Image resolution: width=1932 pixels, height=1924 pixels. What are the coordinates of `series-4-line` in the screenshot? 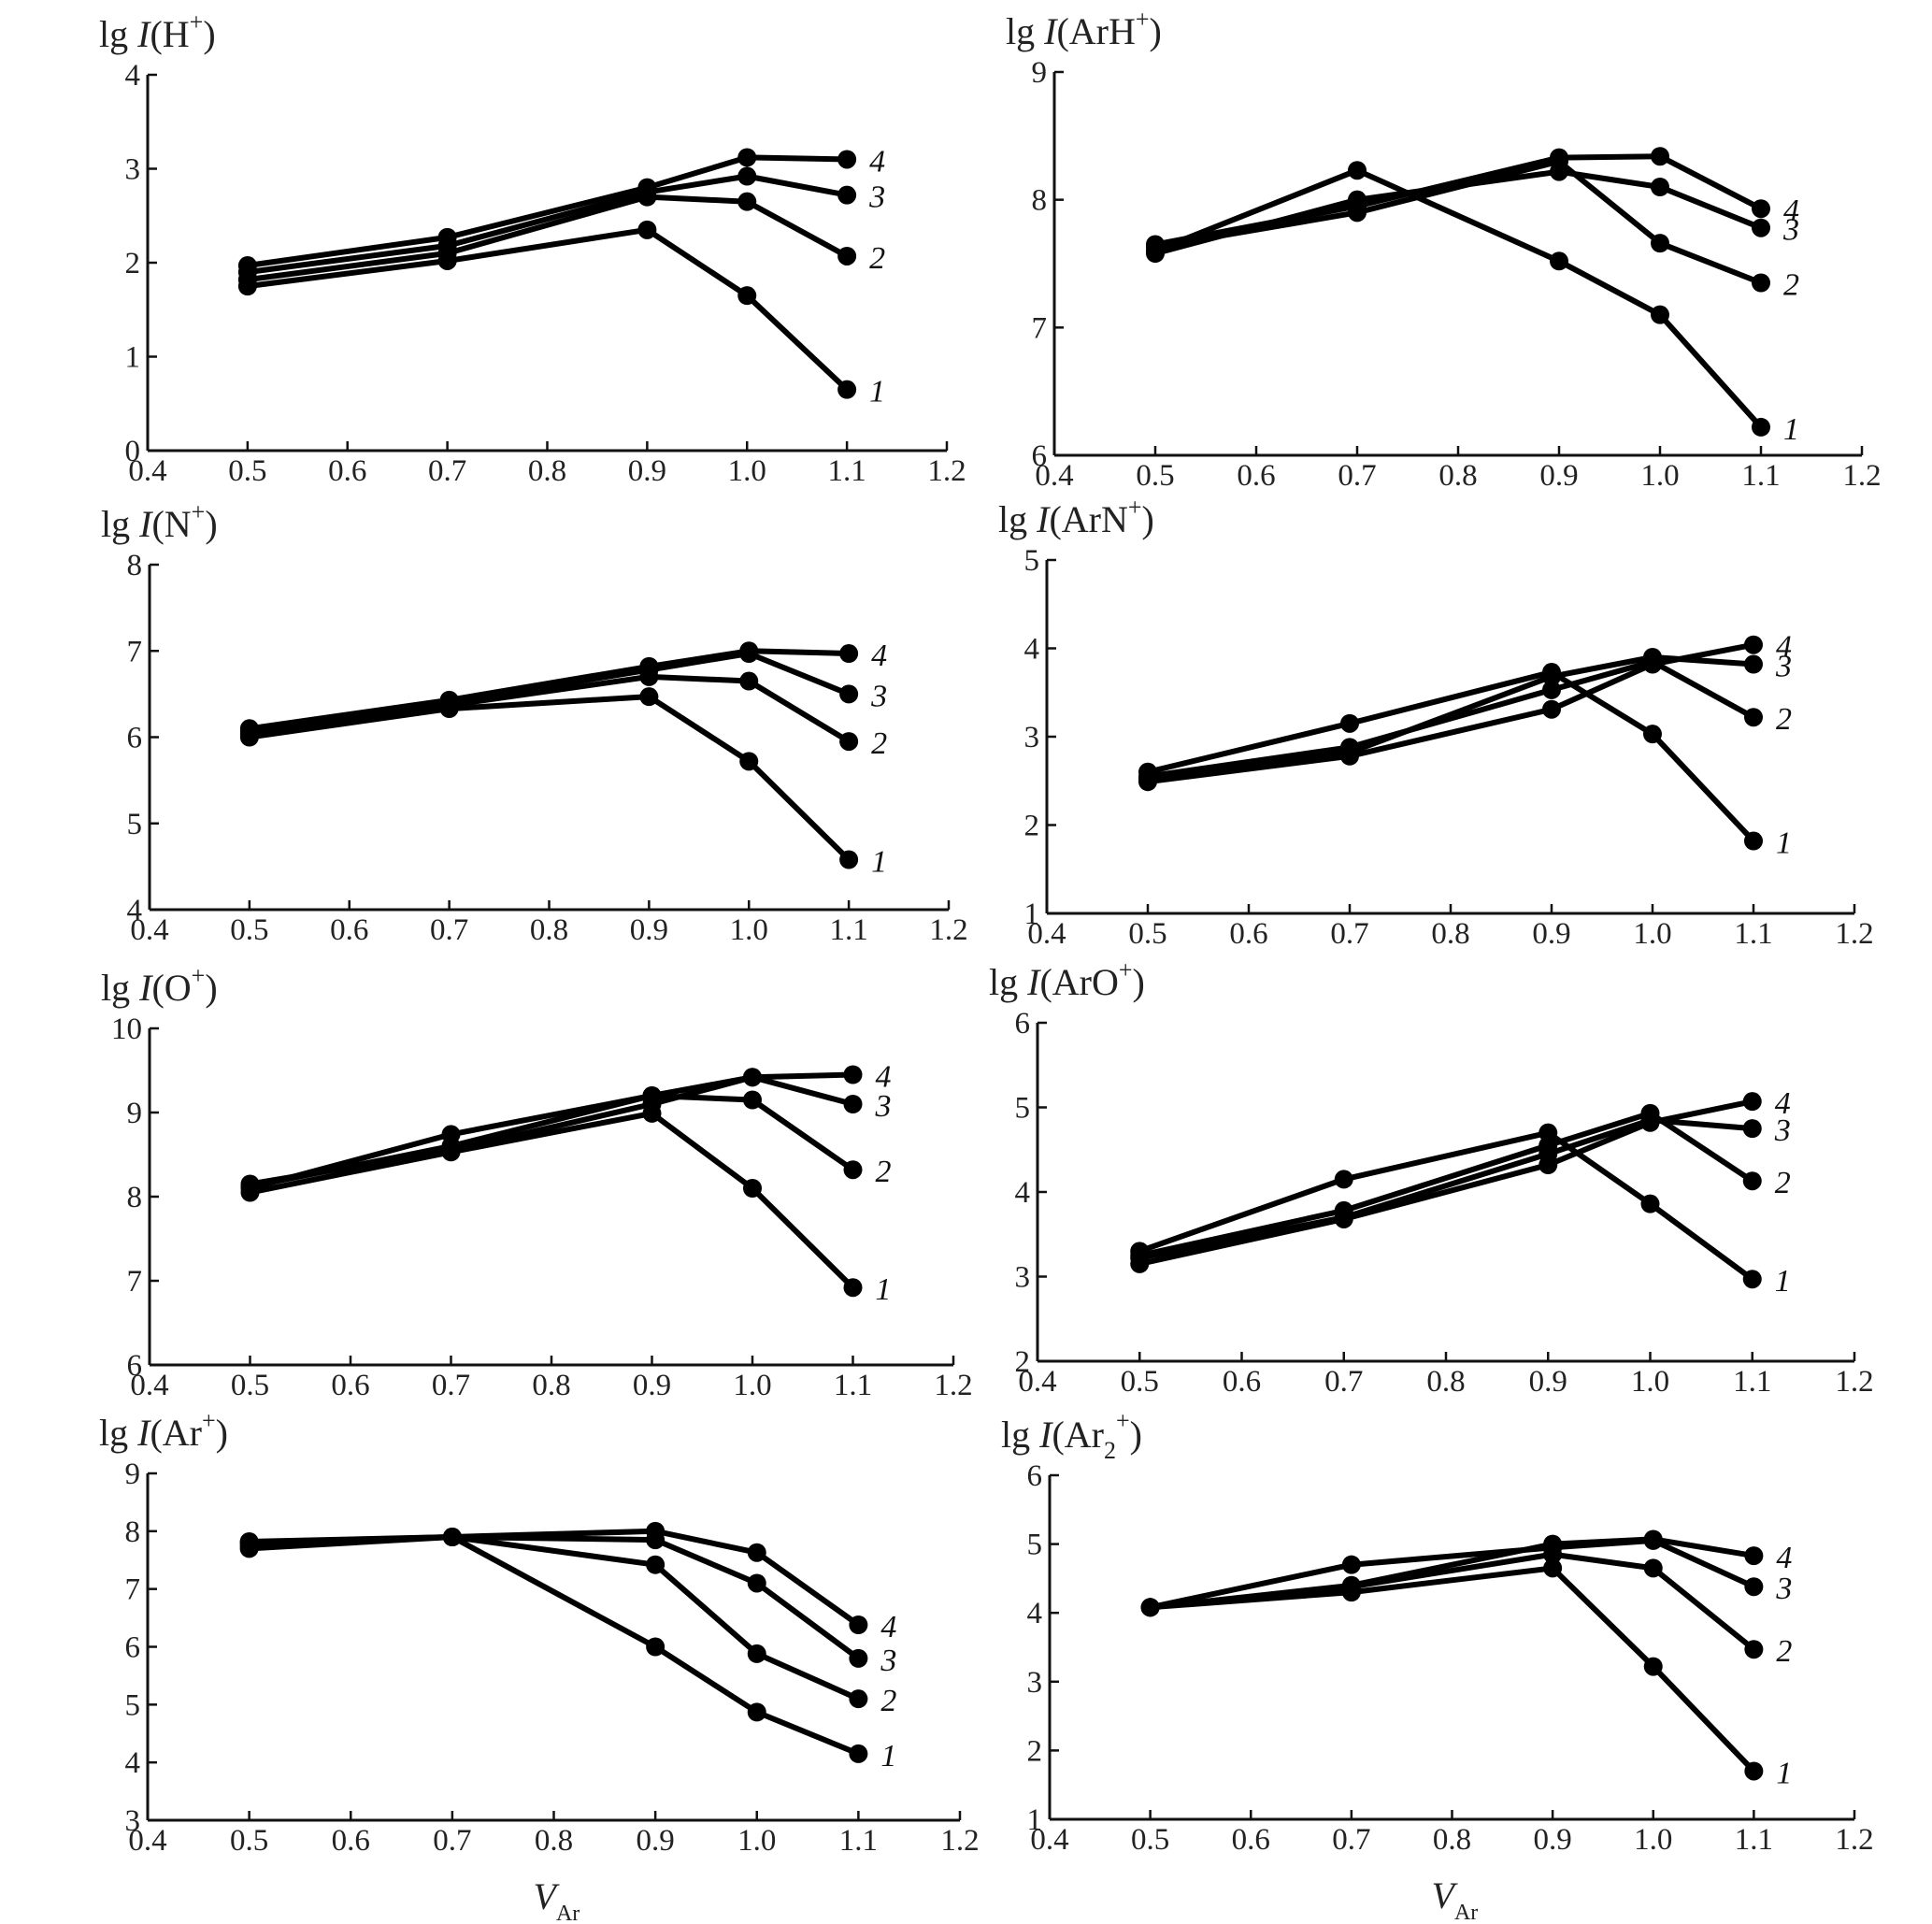 It's located at (551, 1129).